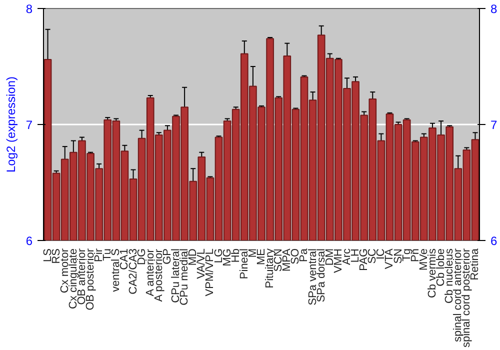 The height and width of the screenshot is (350, 500). What do you see at coordinates (90, 279) in the screenshot?
I see `x-tick-label: OB posterior` at bounding box center [90, 279].